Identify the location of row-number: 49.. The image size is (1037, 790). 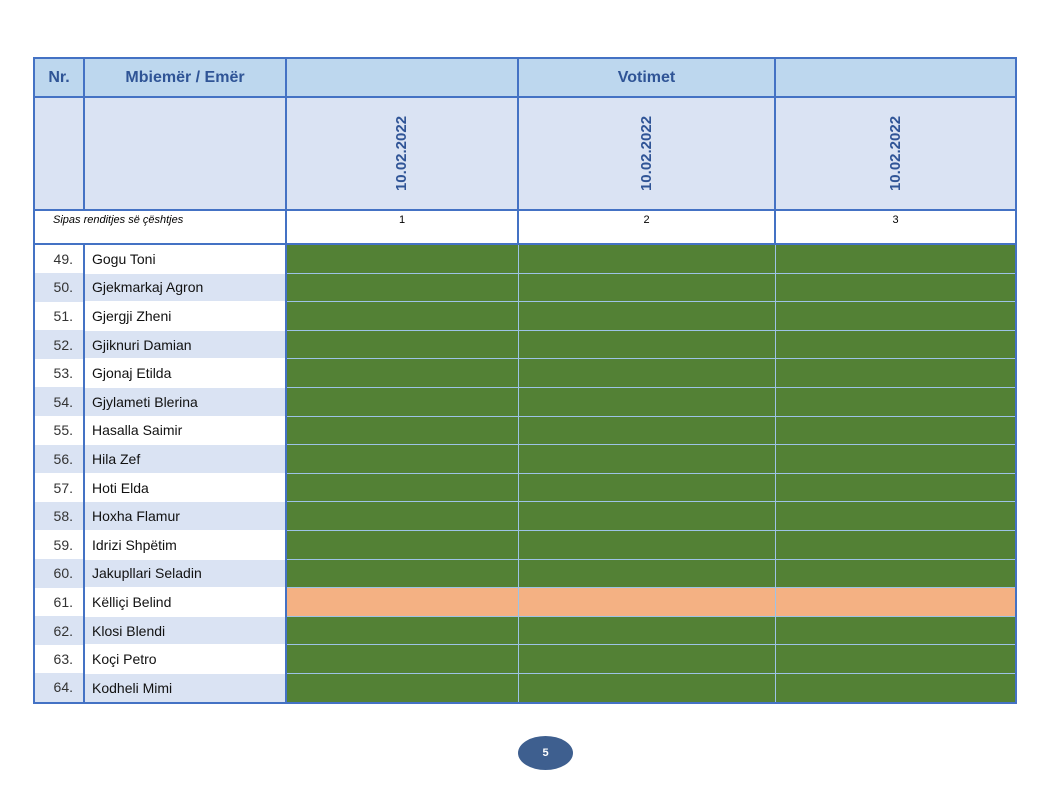
(59, 259).